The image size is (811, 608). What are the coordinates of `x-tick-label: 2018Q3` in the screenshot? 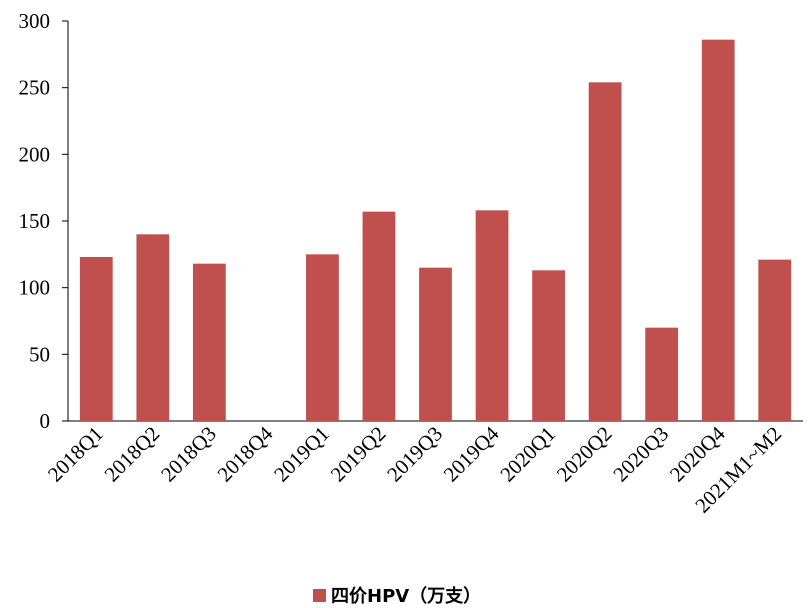 It's located at (188, 454).